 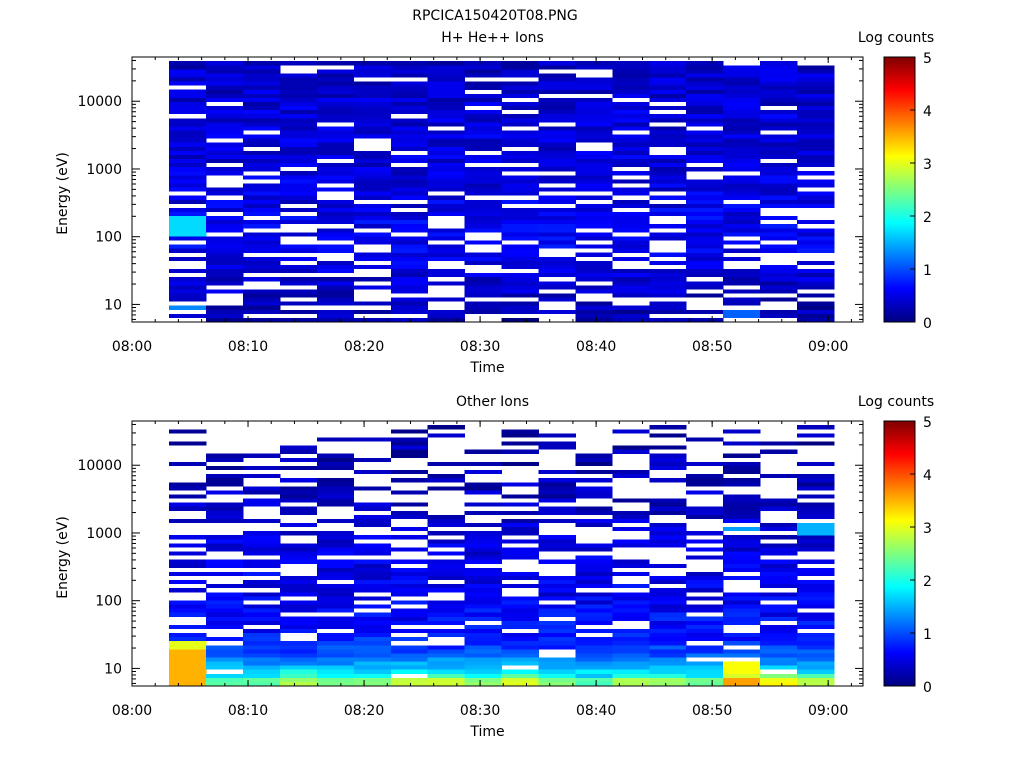 I want to click on panel-title: H+ He++ Ions, so click(x=492, y=38).